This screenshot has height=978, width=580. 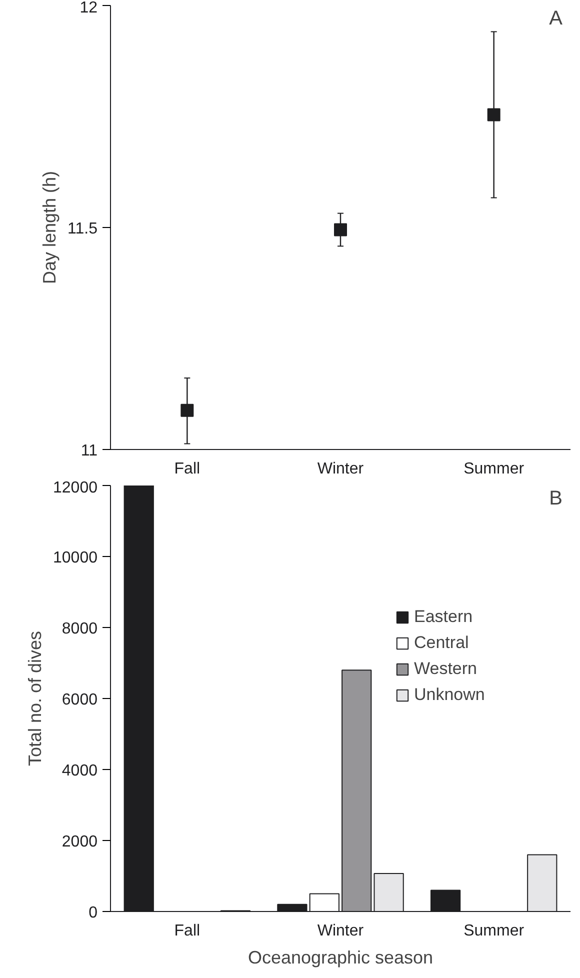 I want to click on y-tick-label: 6000, so click(x=80, y=700).